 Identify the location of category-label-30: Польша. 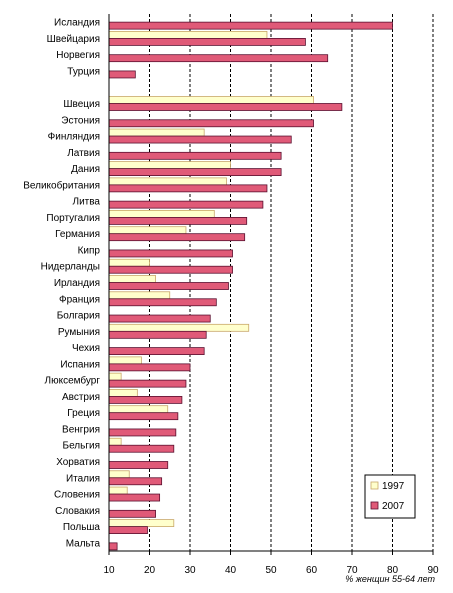
(82, 527).